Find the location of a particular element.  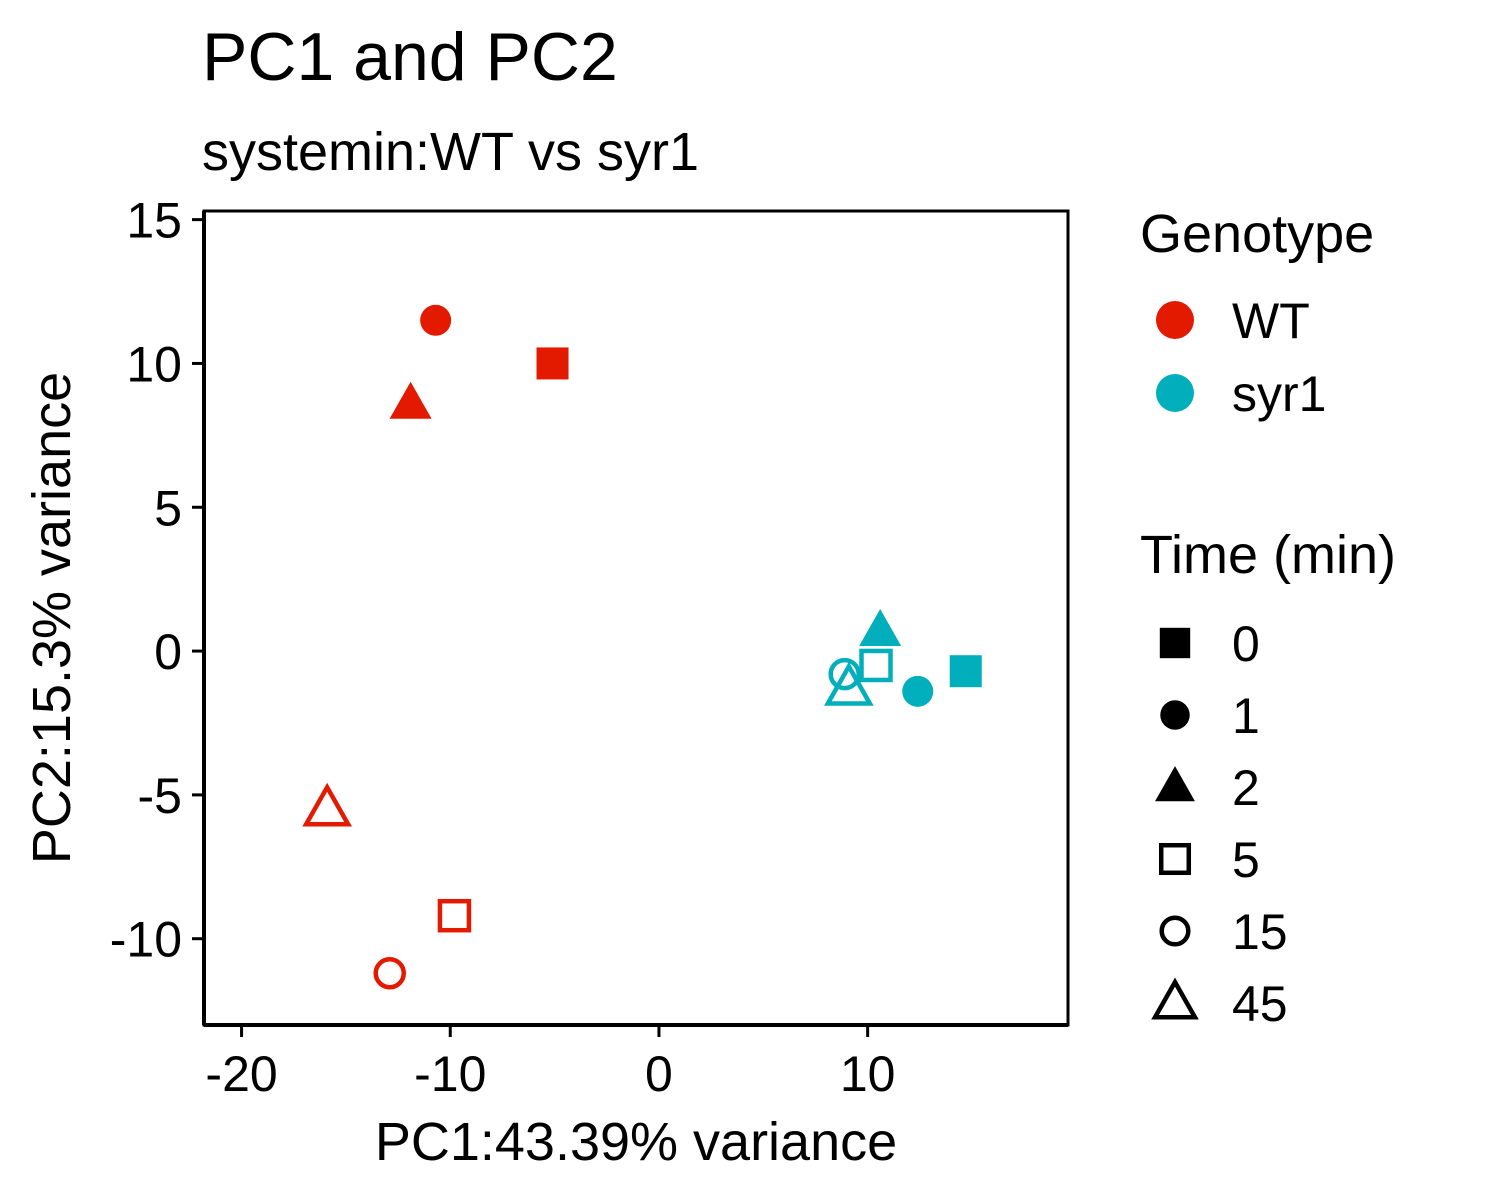

chart-title: PC1 and PC2 is located at coordinates (410, 57).